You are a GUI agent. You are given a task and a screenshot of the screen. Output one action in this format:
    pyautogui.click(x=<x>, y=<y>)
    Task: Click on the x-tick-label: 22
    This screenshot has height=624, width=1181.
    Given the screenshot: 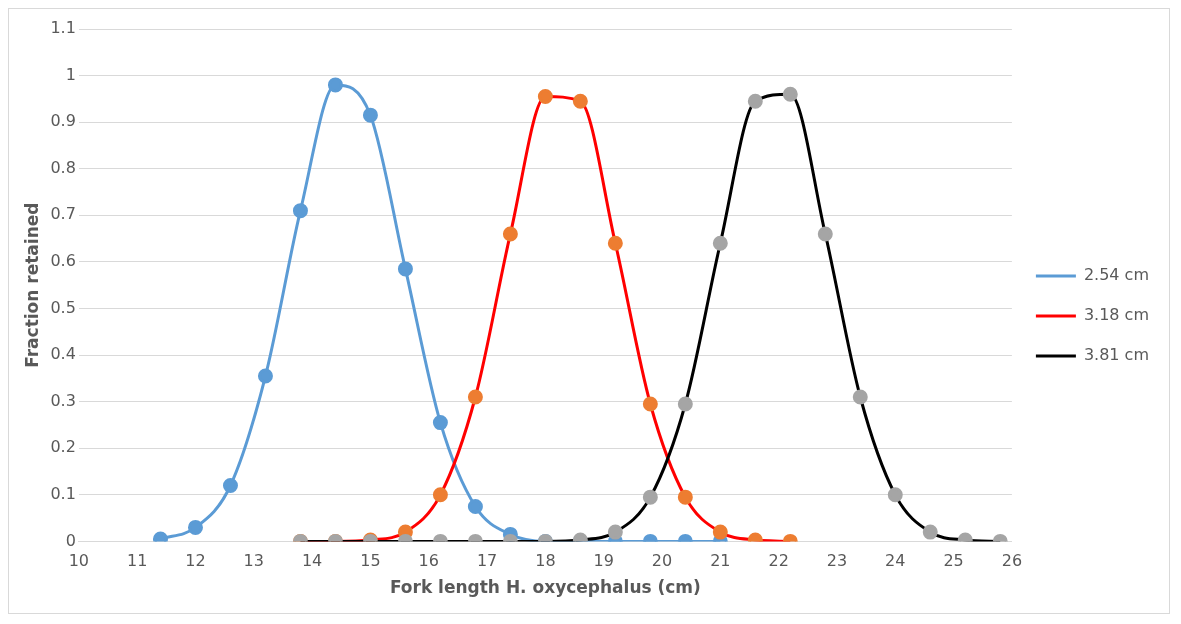 What is the action you would take?
    pyautogui.click(x=778, y=561)
    